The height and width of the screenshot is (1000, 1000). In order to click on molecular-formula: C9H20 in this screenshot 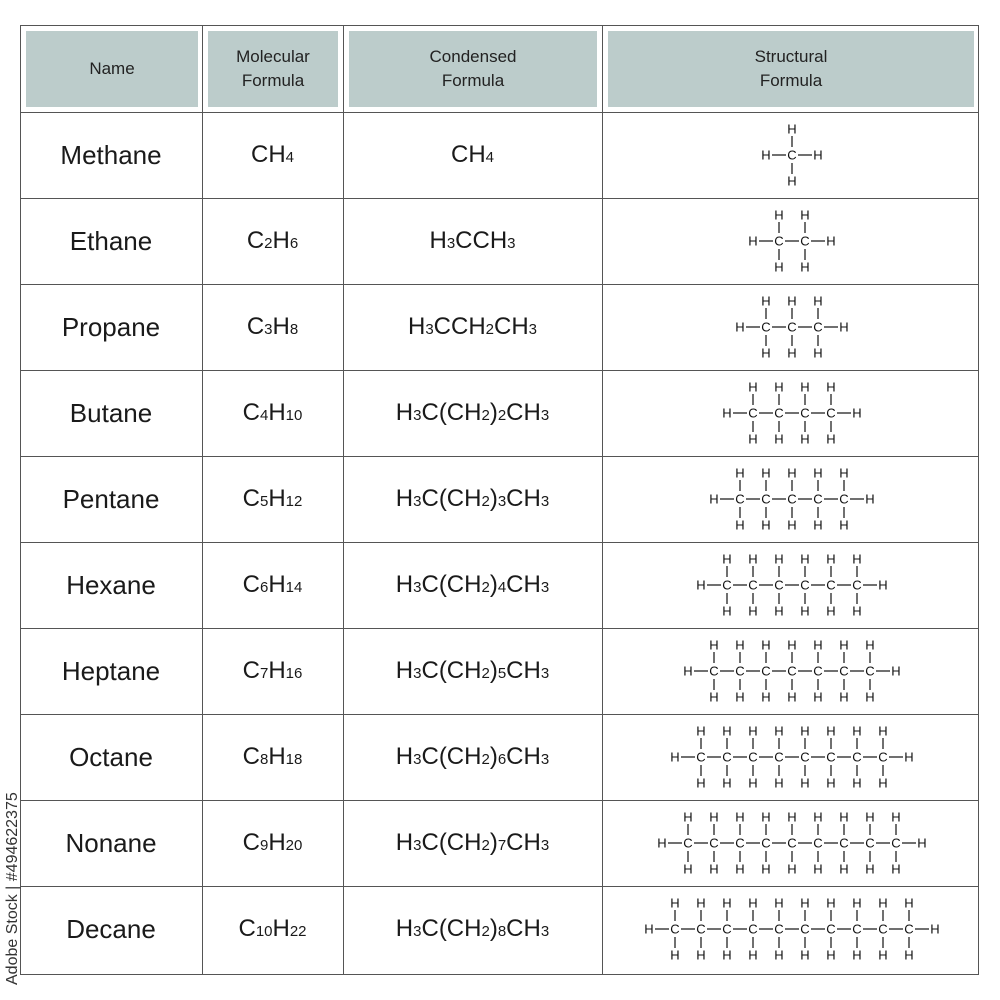, I will do `click(272, 842)`.